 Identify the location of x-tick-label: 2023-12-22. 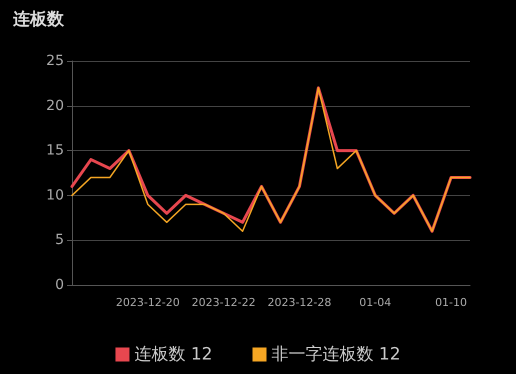
(224, 302).